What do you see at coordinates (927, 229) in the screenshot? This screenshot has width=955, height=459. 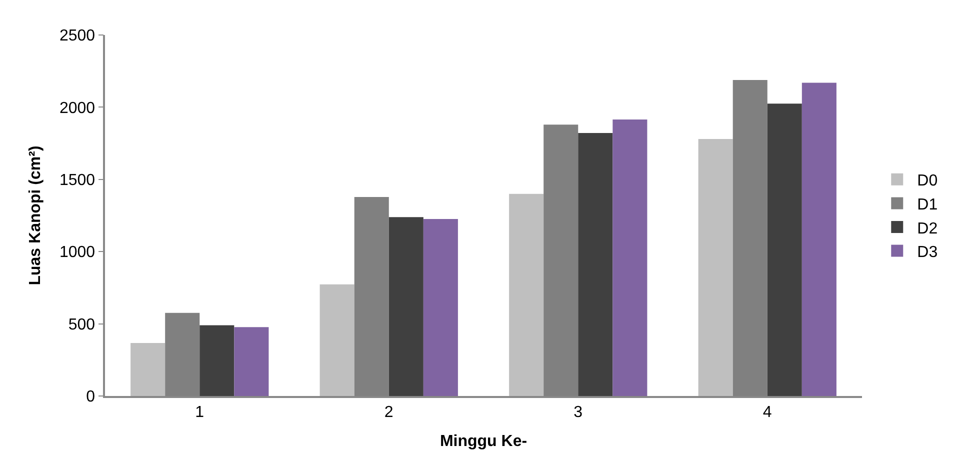 I see `legend-label: D2` at bounding box center [927, 229].